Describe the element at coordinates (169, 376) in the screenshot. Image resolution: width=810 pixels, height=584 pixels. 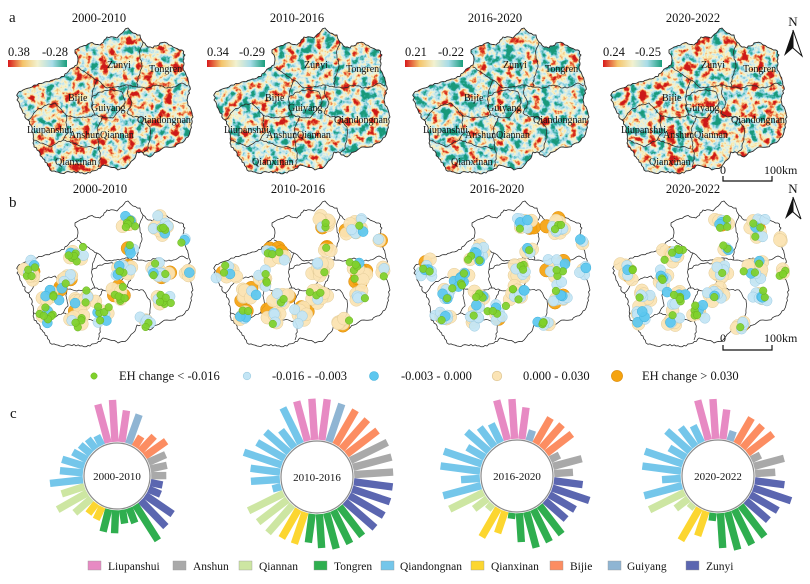
I see `legend-label: EH change < -0.016` at that location.